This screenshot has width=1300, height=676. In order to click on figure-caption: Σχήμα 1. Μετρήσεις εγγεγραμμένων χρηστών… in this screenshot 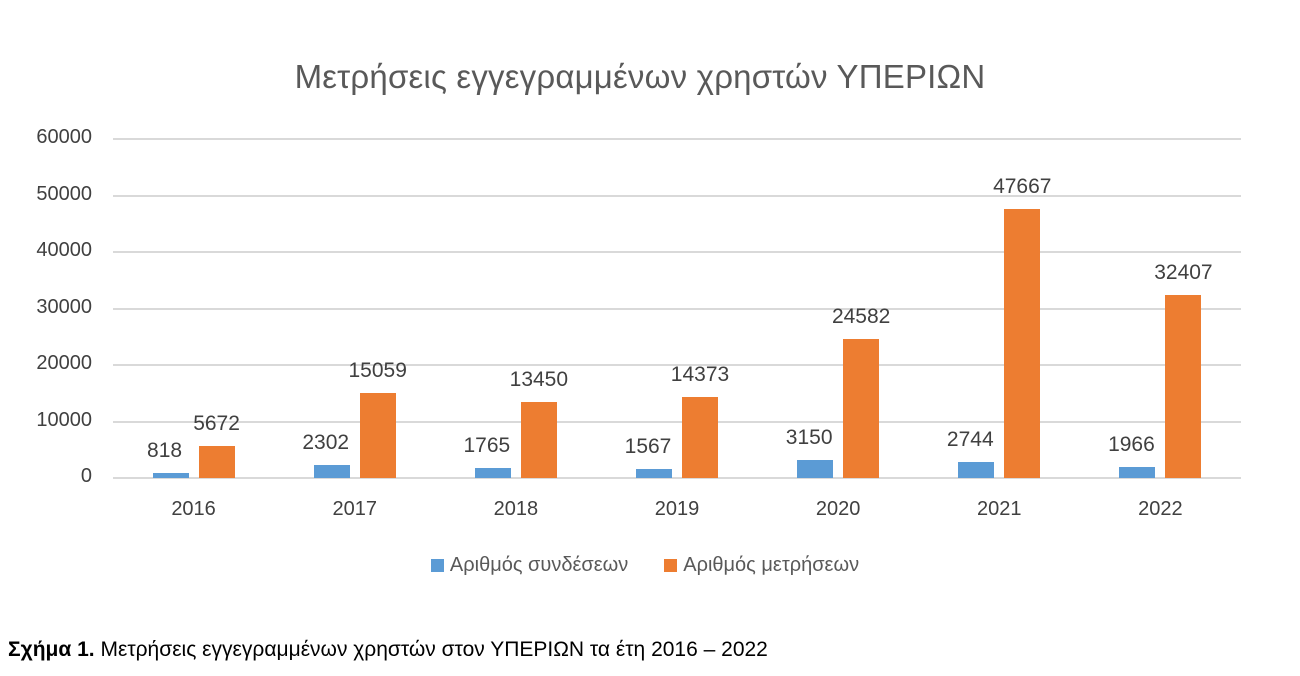, I will do `click(388, 650)`.